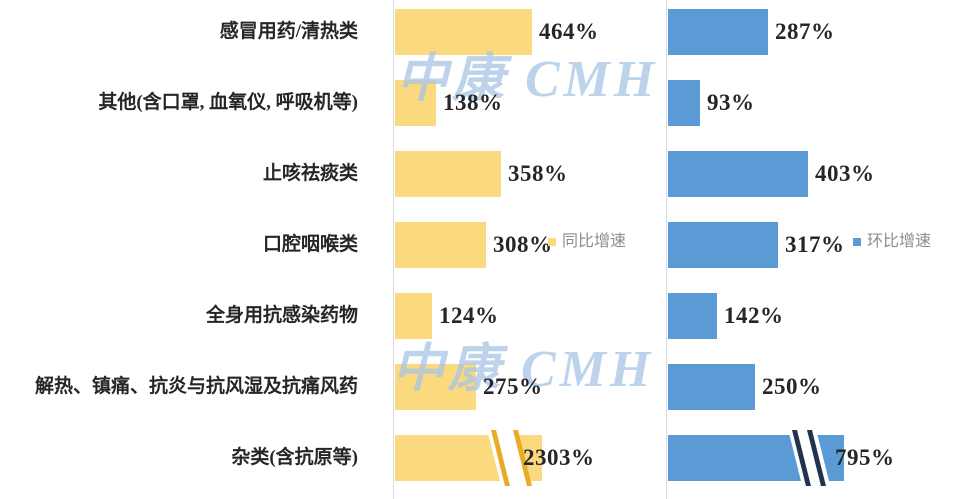 The width and height of the screenshot is (973, 499). I want to click on value-label-yoy: 138%, so click(473, 102).